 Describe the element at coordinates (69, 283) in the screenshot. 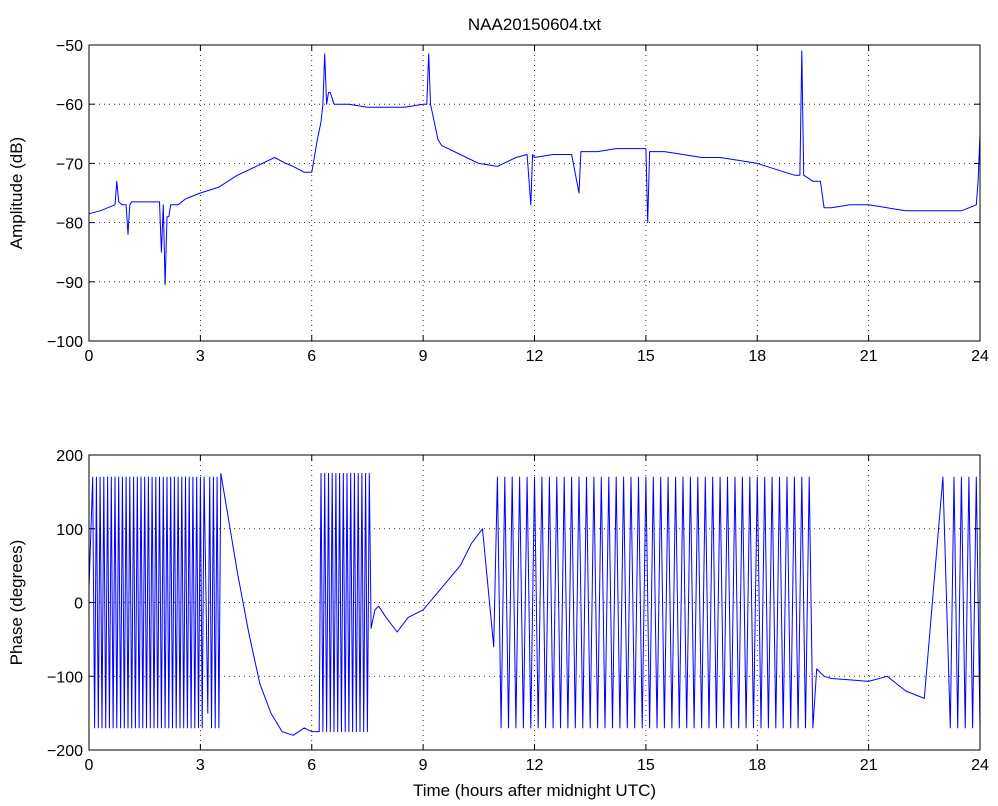

I see `y-tick-label: −90` at that location.